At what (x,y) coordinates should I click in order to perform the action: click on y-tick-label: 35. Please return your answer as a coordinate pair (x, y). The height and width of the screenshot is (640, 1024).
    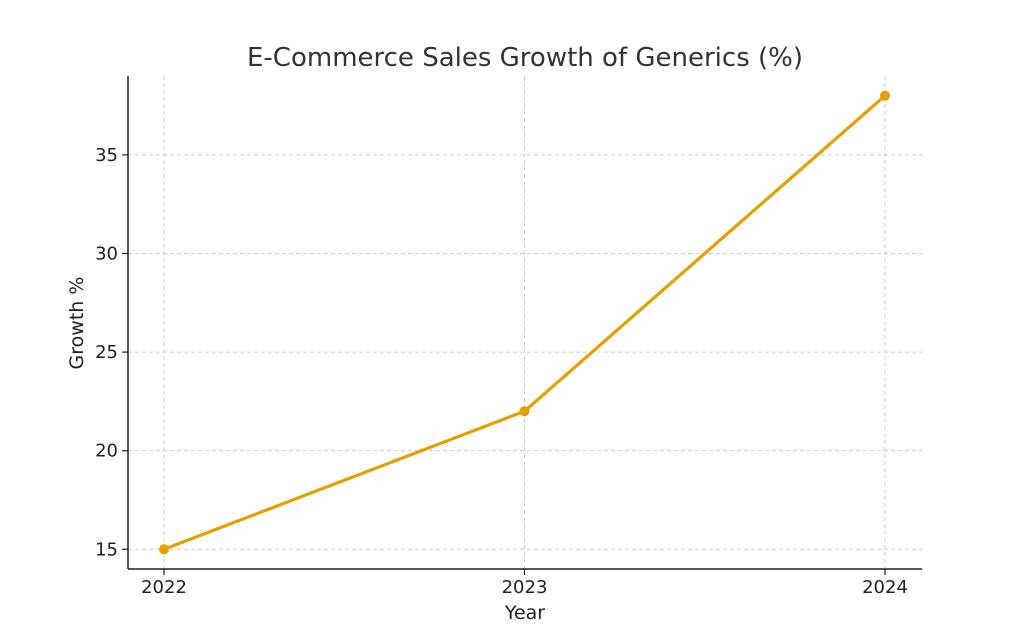
    Looking at the image, I should click on (106, 155).